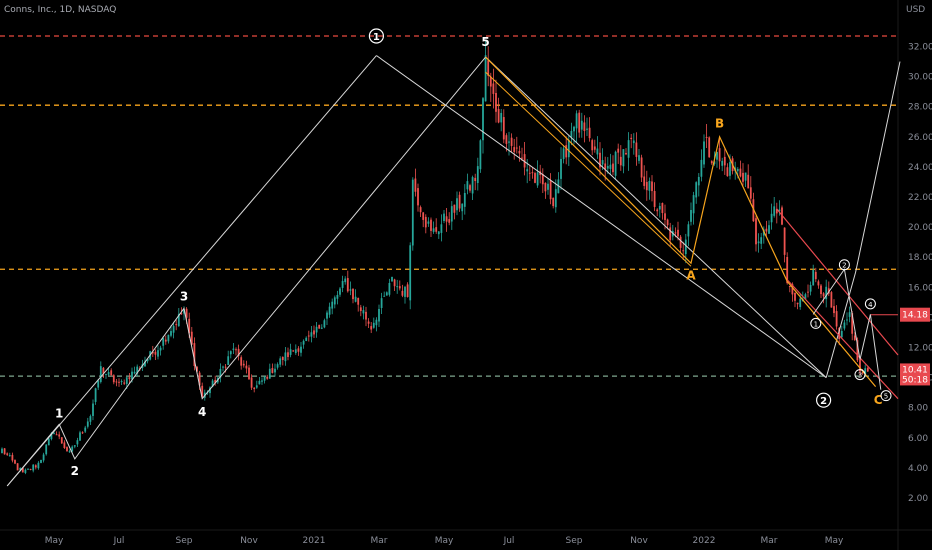 The width and height of the screenshot is (932, 550). Describe the element at coordinates (918, 439) in the screenshot. I see `y-tick-label: 6.00` at that location.